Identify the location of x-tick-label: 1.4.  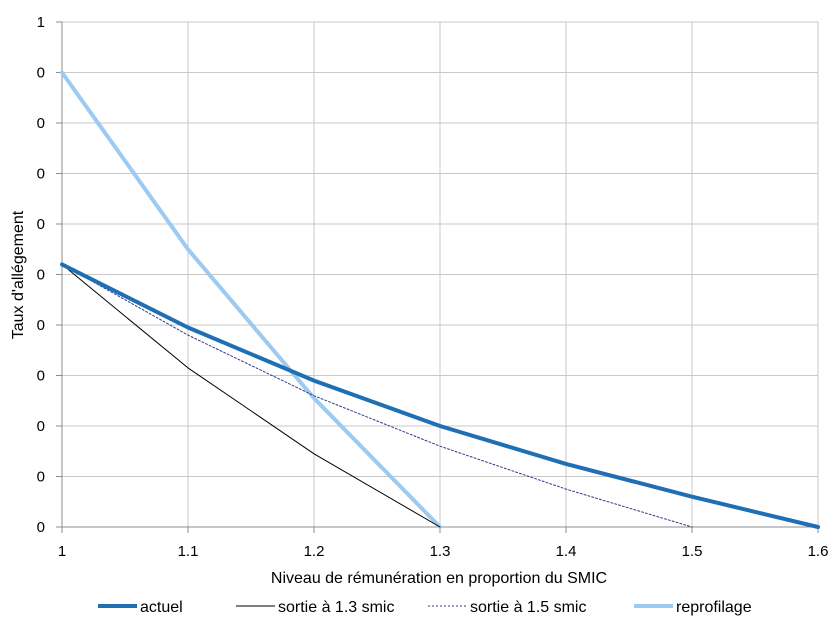
(566, 551).